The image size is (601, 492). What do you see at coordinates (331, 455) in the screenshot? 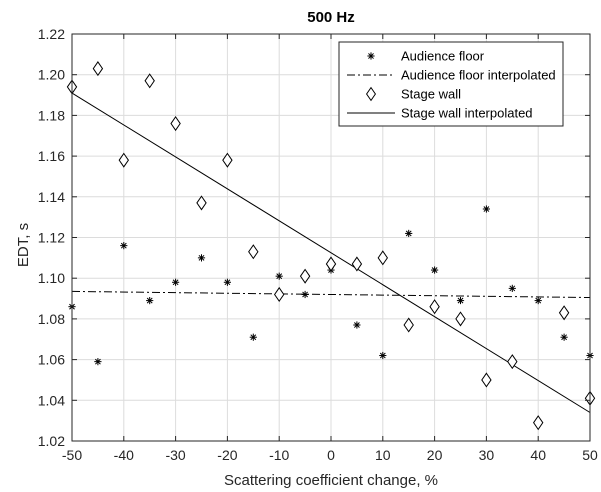
I see `x-tick-label: 0` at bounding box center [331, 455].